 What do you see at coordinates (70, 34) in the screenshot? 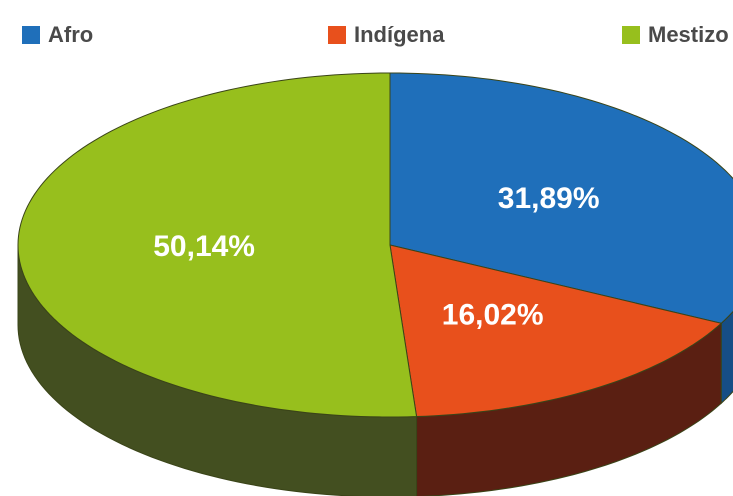
I see `legend-label: Afro` at bounding box center [70, 34].